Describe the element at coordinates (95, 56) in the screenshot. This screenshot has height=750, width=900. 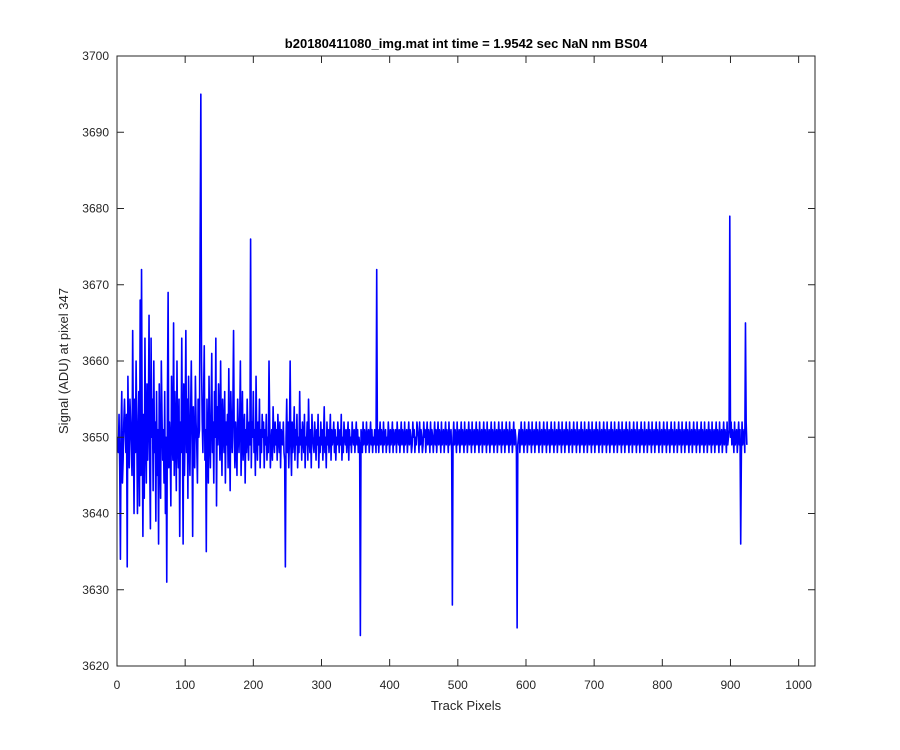
I see `y-tick-label: 3700` at that location.